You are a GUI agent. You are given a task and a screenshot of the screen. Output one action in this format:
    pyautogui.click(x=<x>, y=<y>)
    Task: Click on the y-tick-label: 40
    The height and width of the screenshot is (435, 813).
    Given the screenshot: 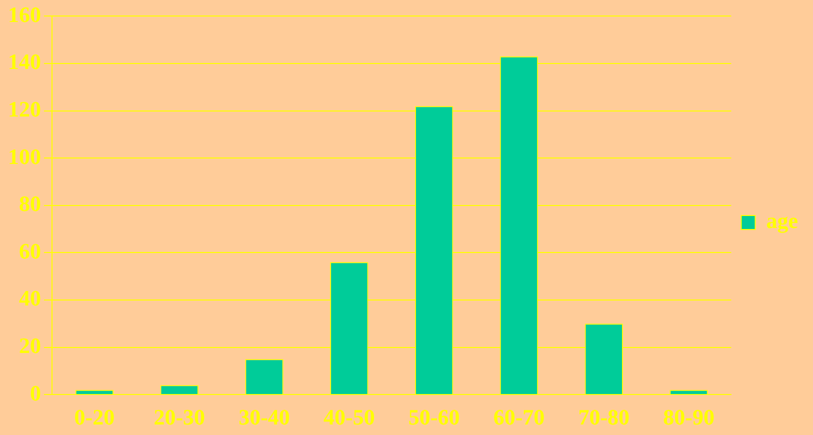 What is the action you would take?
    pyautogui.click(x=30, y=298)
    